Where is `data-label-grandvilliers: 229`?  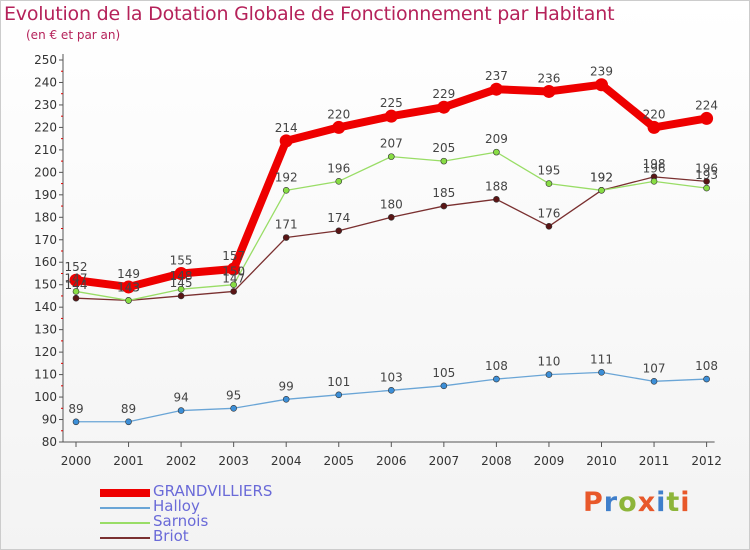 data-label-grandvilliers: 229 is located at coordinates (443, 94).